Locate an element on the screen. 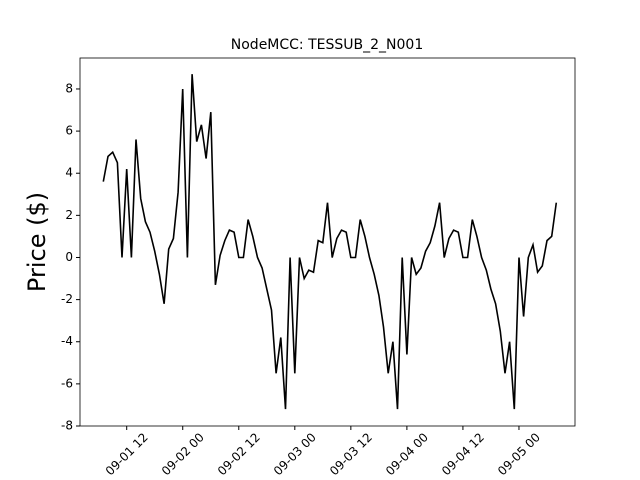 The height and width of the screenshot is (480, 640). chart-title: NodeMCC: TESSUB_2_N001 is located at coordinates (327, 45).